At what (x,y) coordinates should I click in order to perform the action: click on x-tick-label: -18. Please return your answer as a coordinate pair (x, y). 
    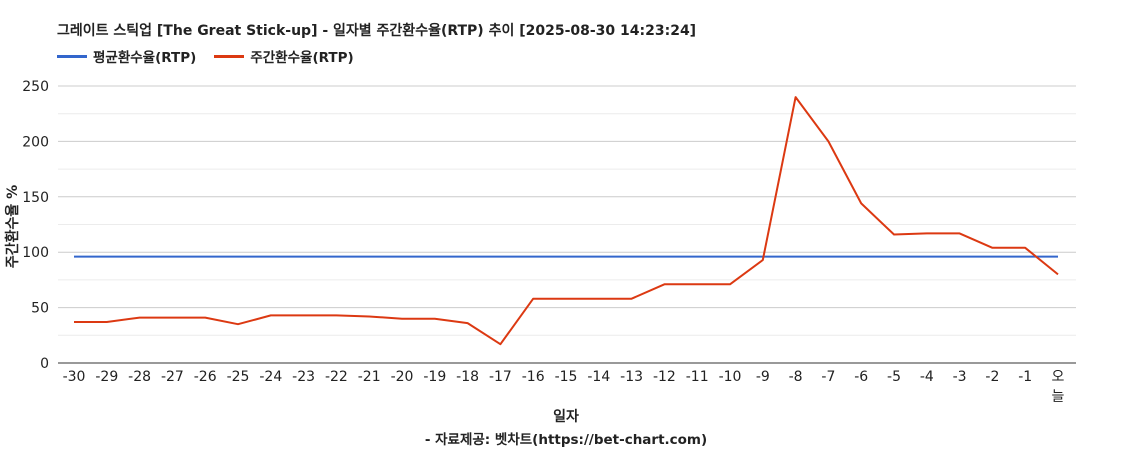
    Looking at the image, I should click on (467, 377).